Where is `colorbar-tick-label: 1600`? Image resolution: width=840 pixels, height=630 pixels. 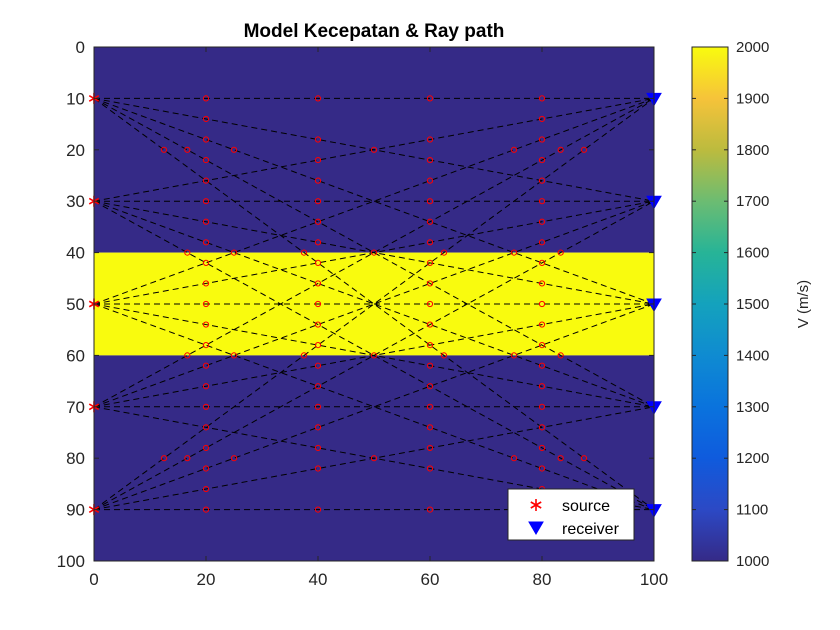 colorbar-tick-label: 1600 is located at coordinates (752, 253).